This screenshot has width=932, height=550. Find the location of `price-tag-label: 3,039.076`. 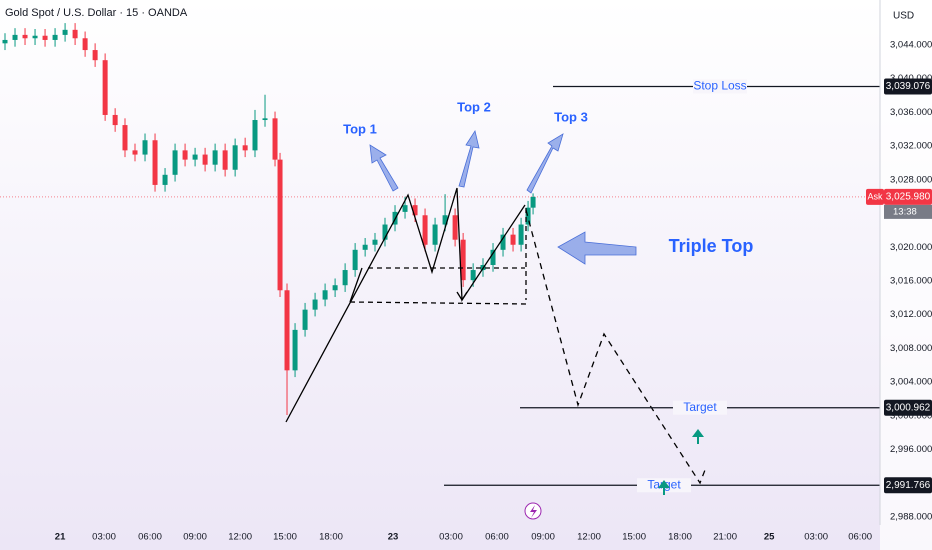

price-tag-label: 3,039.076 is located at coordinates (908, 86).